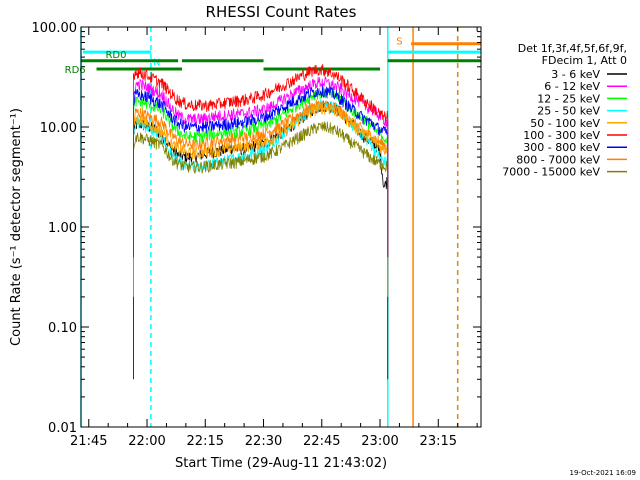 Image resolution: width=640 pixels, height=480 pixels. Describe the element at coordinates (603, 473) in the screenshot. I see `generation-timestamp: 19-Oct-2021 16:09` at that location.